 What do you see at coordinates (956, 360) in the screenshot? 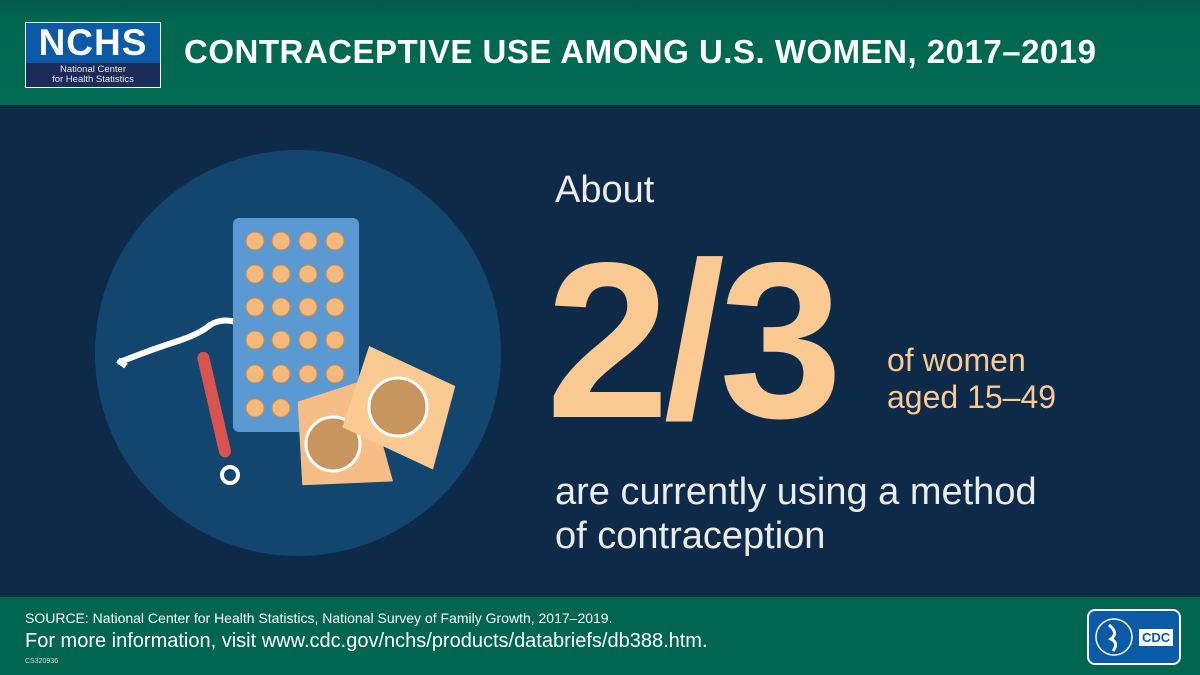
I see `of-women-text: of women` at bounding box center [956, 360].